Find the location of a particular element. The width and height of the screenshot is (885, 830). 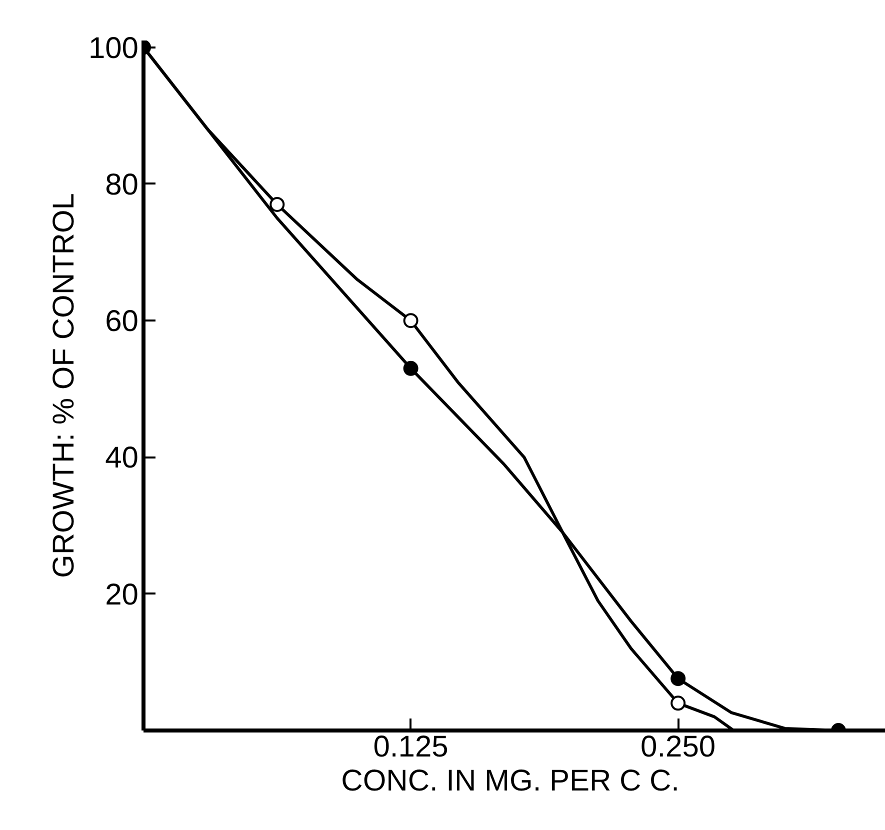

y-tick-label: 60 is located at coordinates (122, 321).